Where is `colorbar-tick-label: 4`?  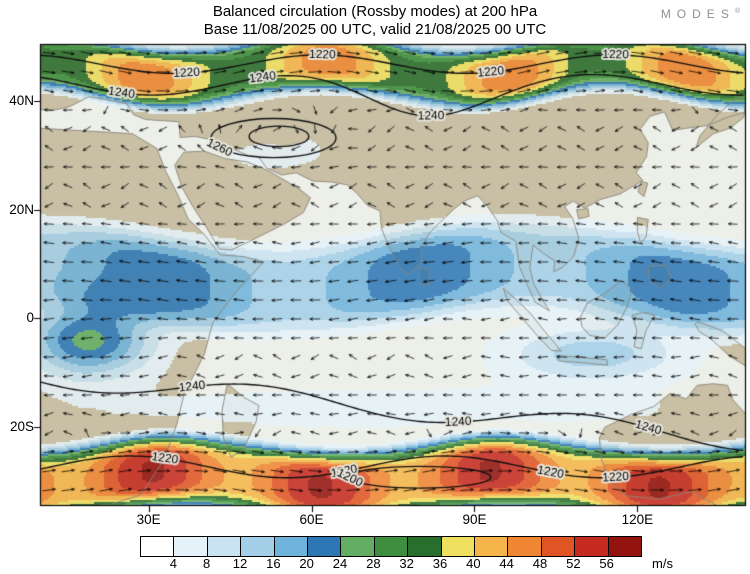
colorbar-tick-label: 4 is located at coordinates (173, 563).